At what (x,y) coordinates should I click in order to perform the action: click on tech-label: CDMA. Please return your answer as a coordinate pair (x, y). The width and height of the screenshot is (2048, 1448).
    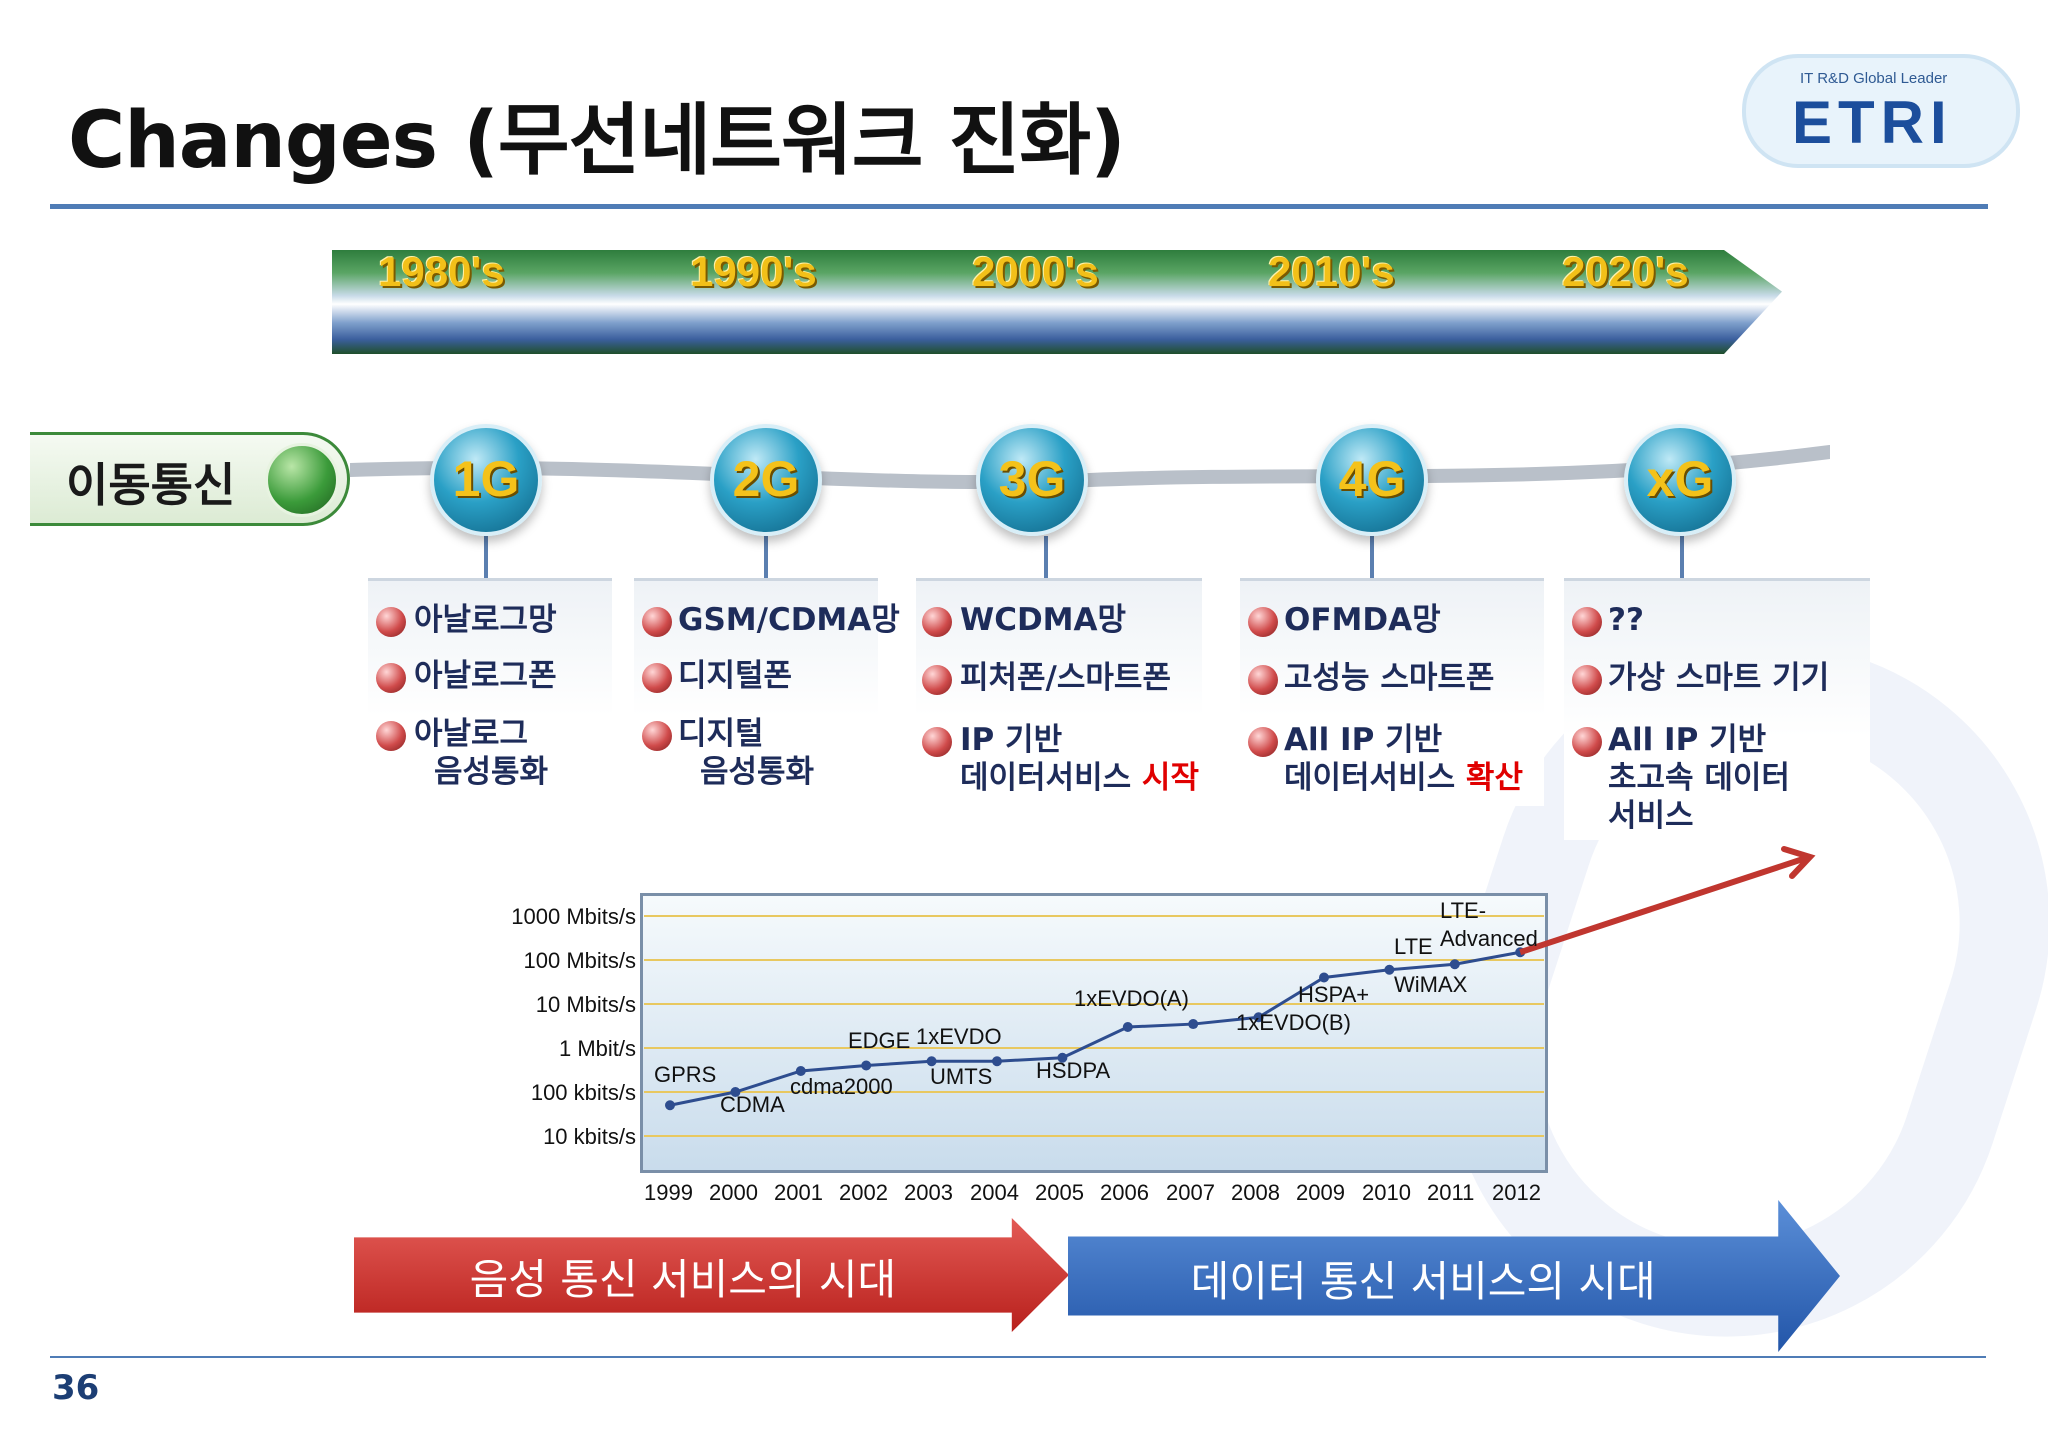
    Looking at the image, I should click on (752, 1104).